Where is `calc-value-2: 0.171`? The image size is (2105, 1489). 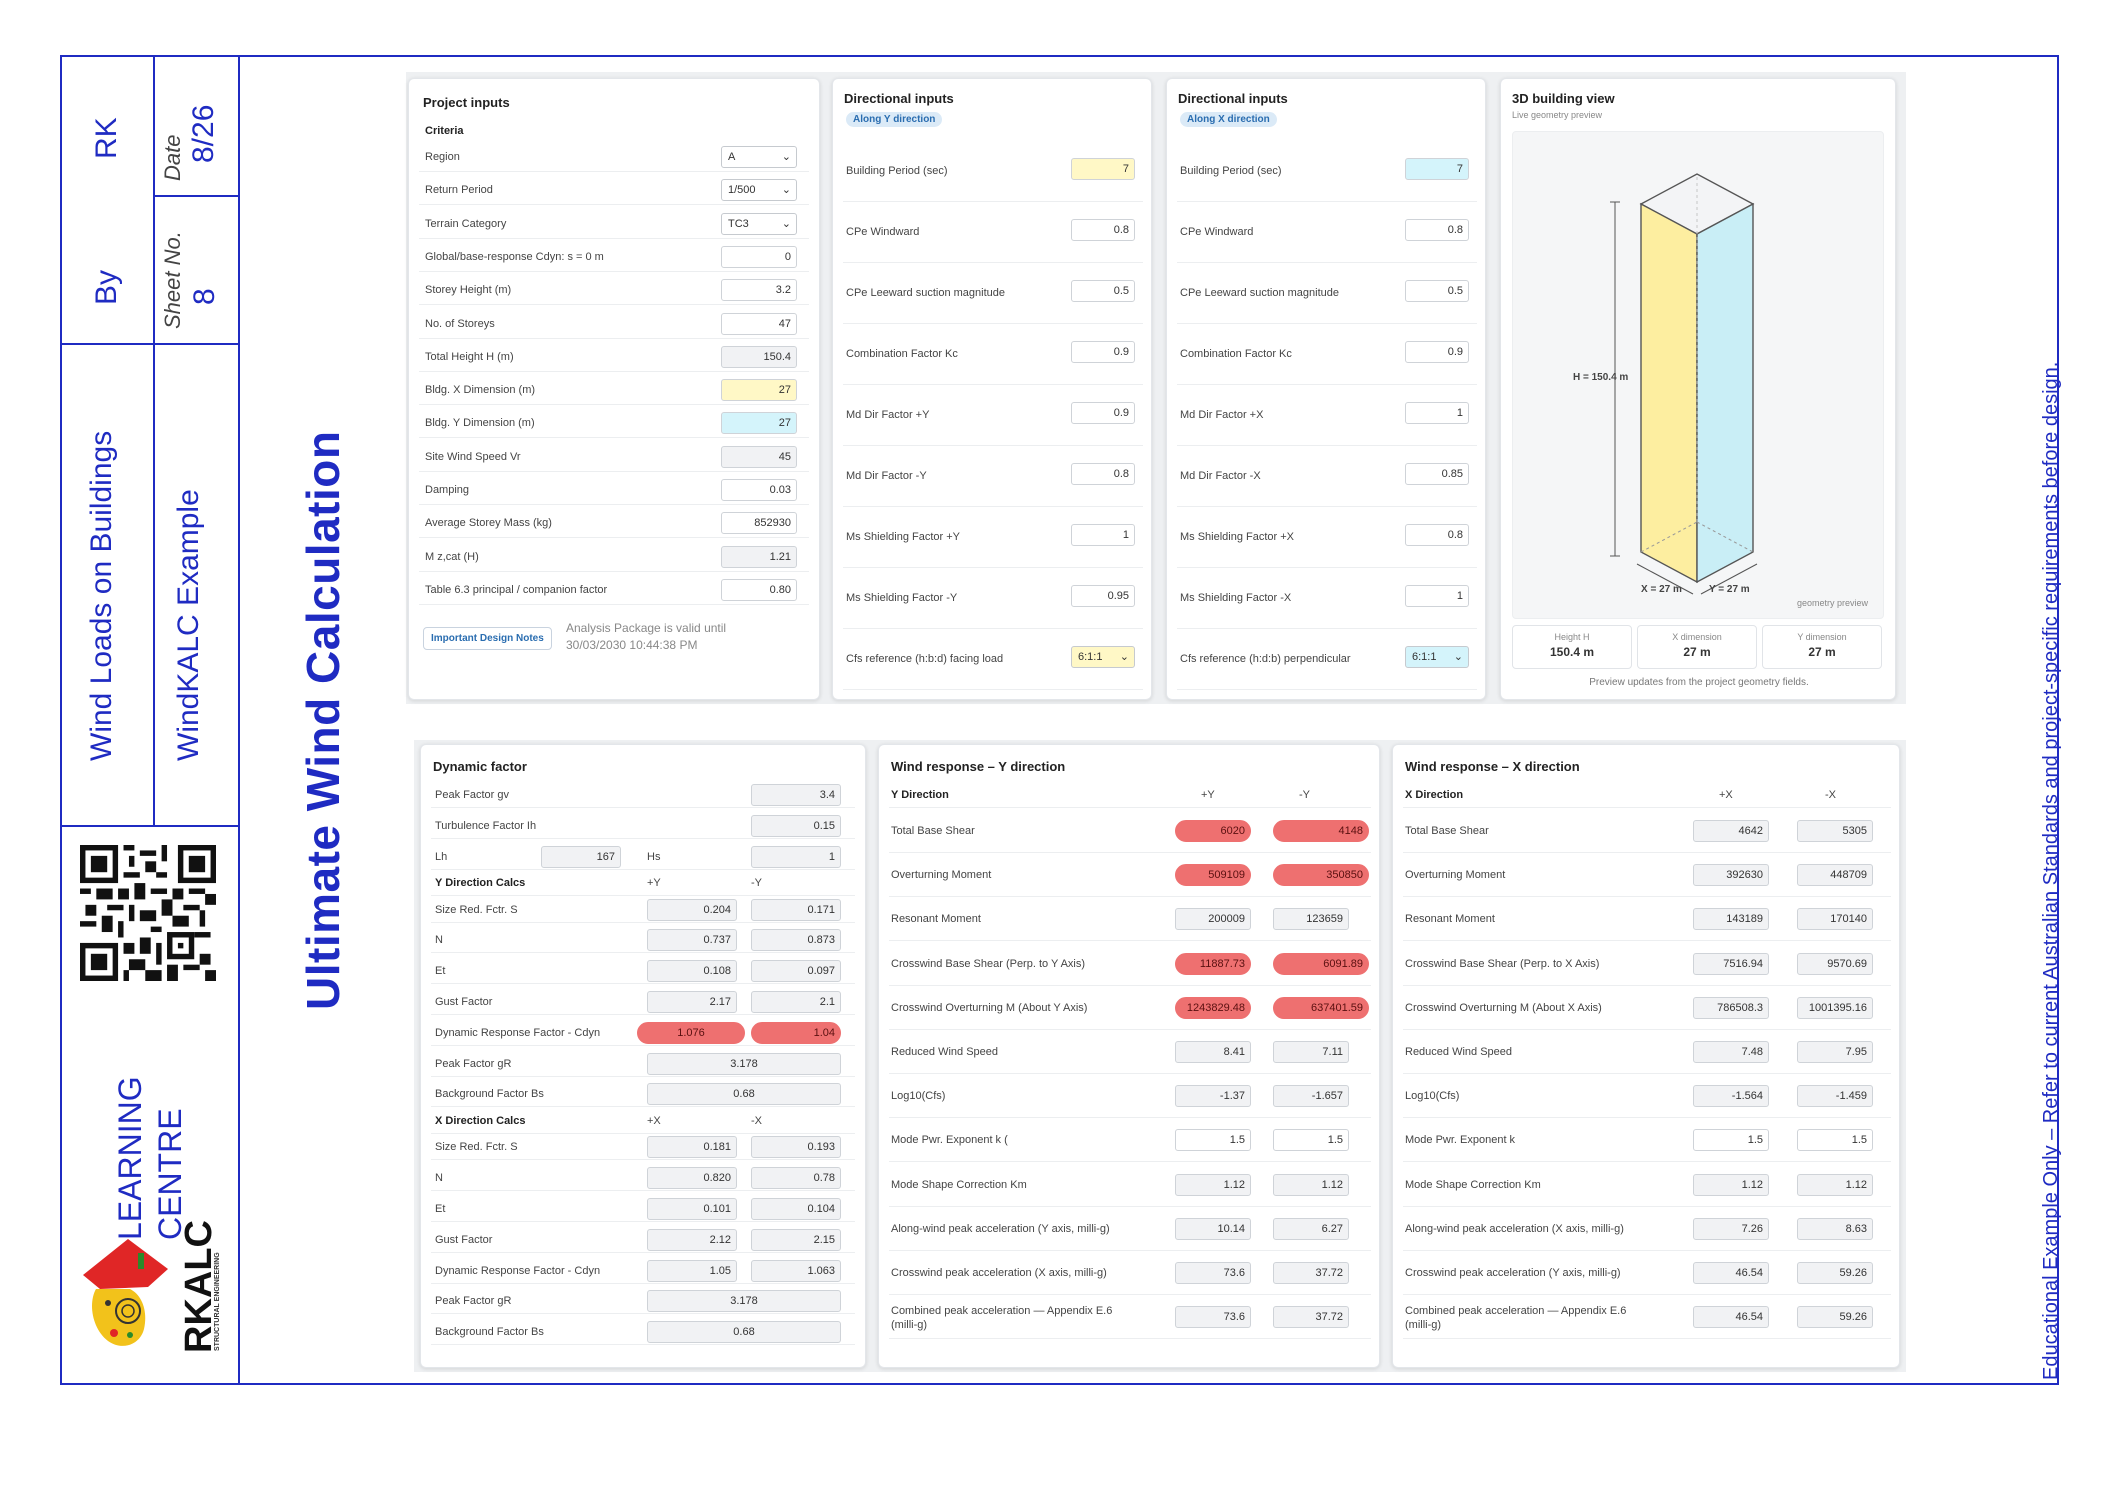
calc-value-2: 0.171 is located at coordinates (796, 909).